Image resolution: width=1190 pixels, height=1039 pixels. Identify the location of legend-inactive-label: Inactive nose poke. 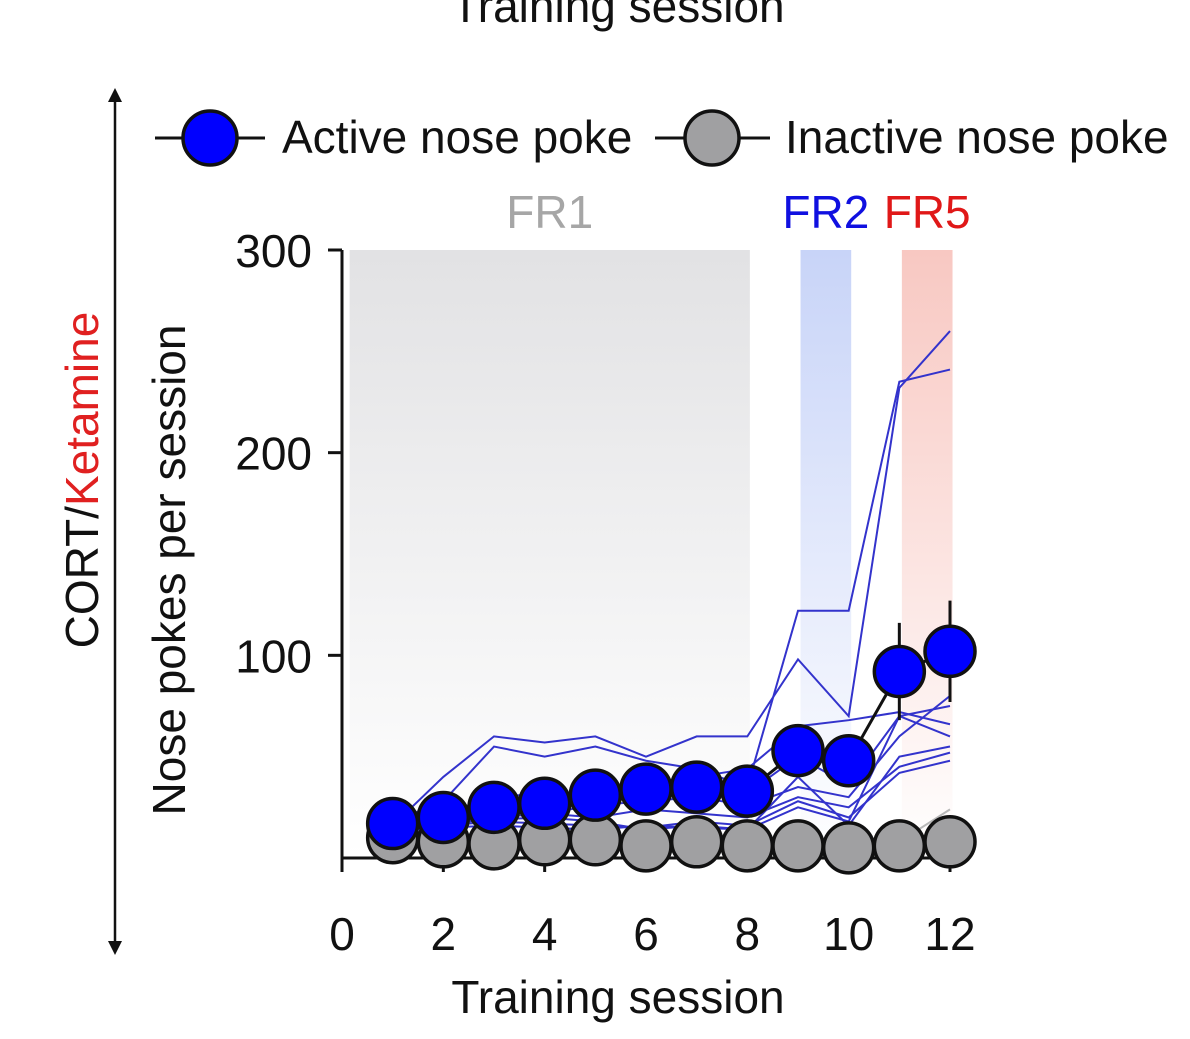
(977, 137).